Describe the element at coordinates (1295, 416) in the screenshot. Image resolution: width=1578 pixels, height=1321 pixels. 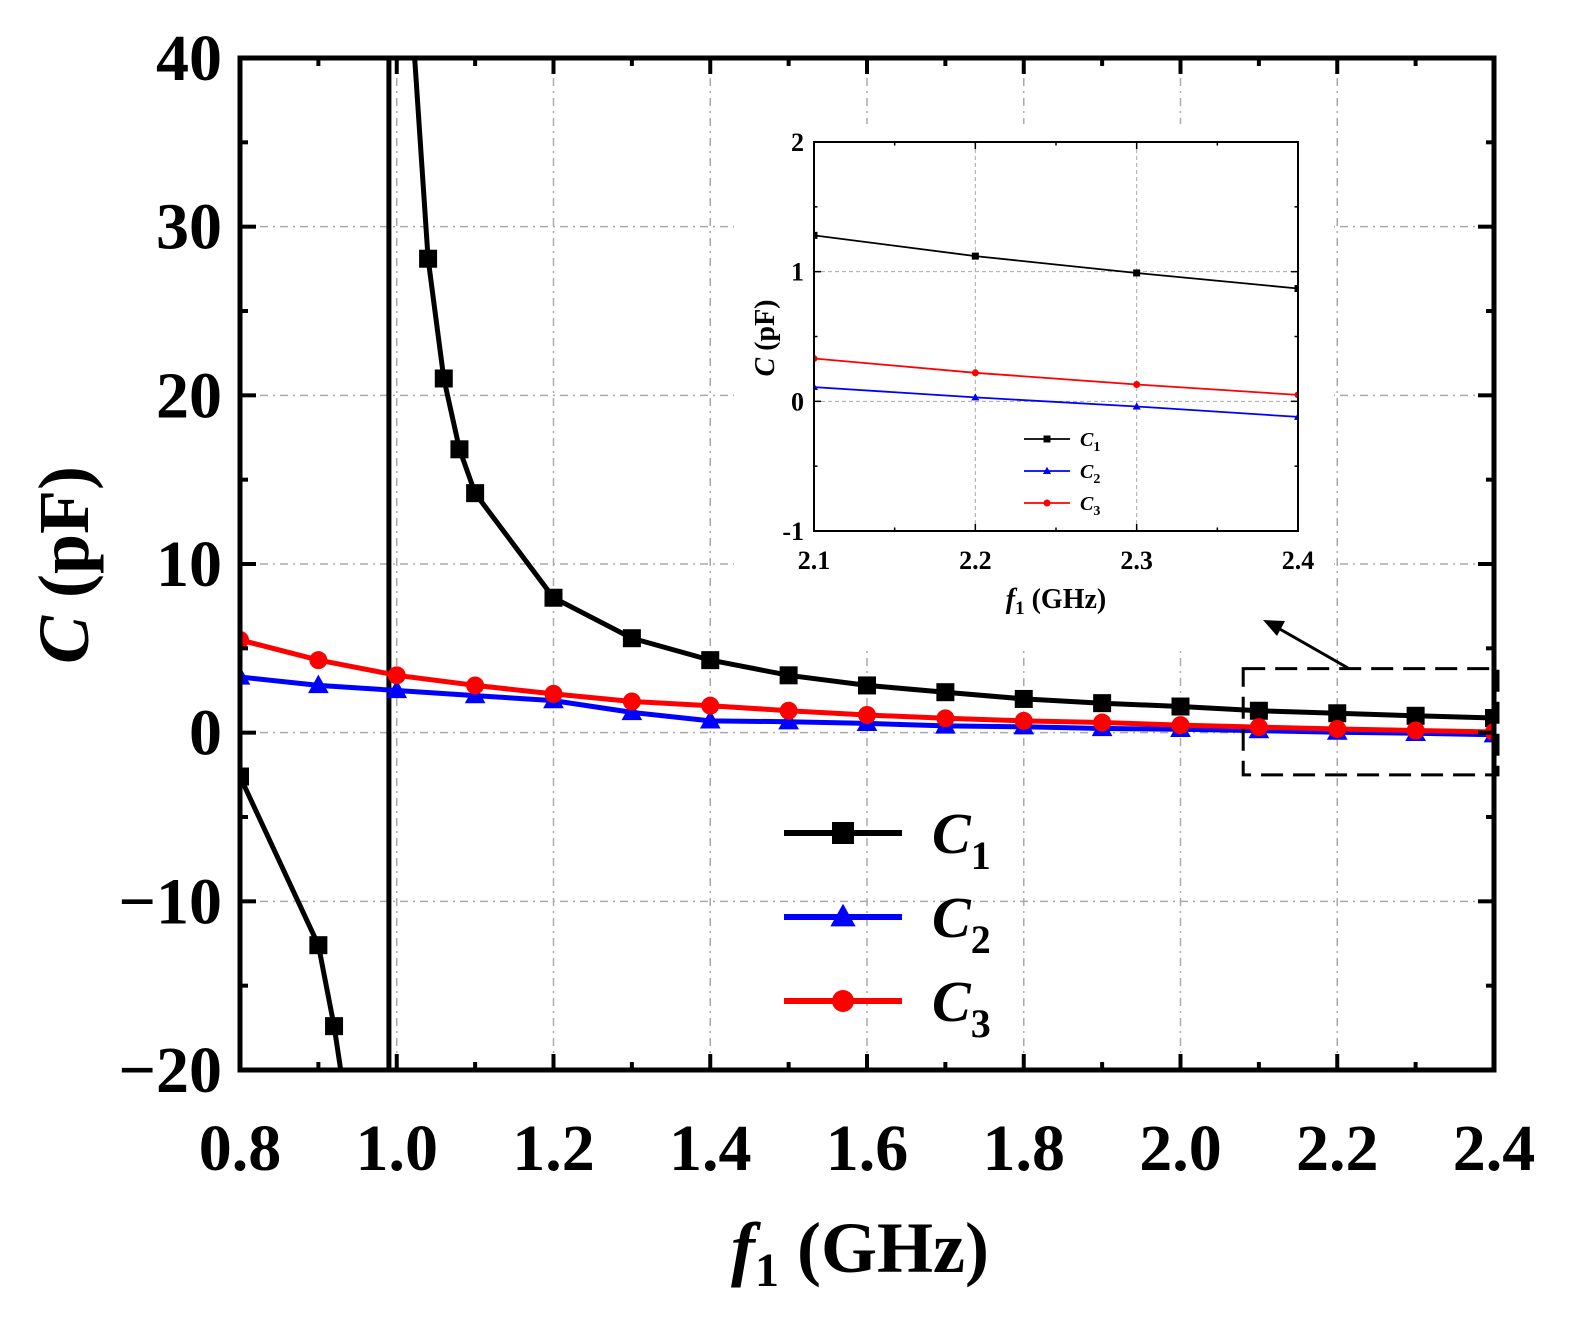
I see `inset-marker-C2` at that location.